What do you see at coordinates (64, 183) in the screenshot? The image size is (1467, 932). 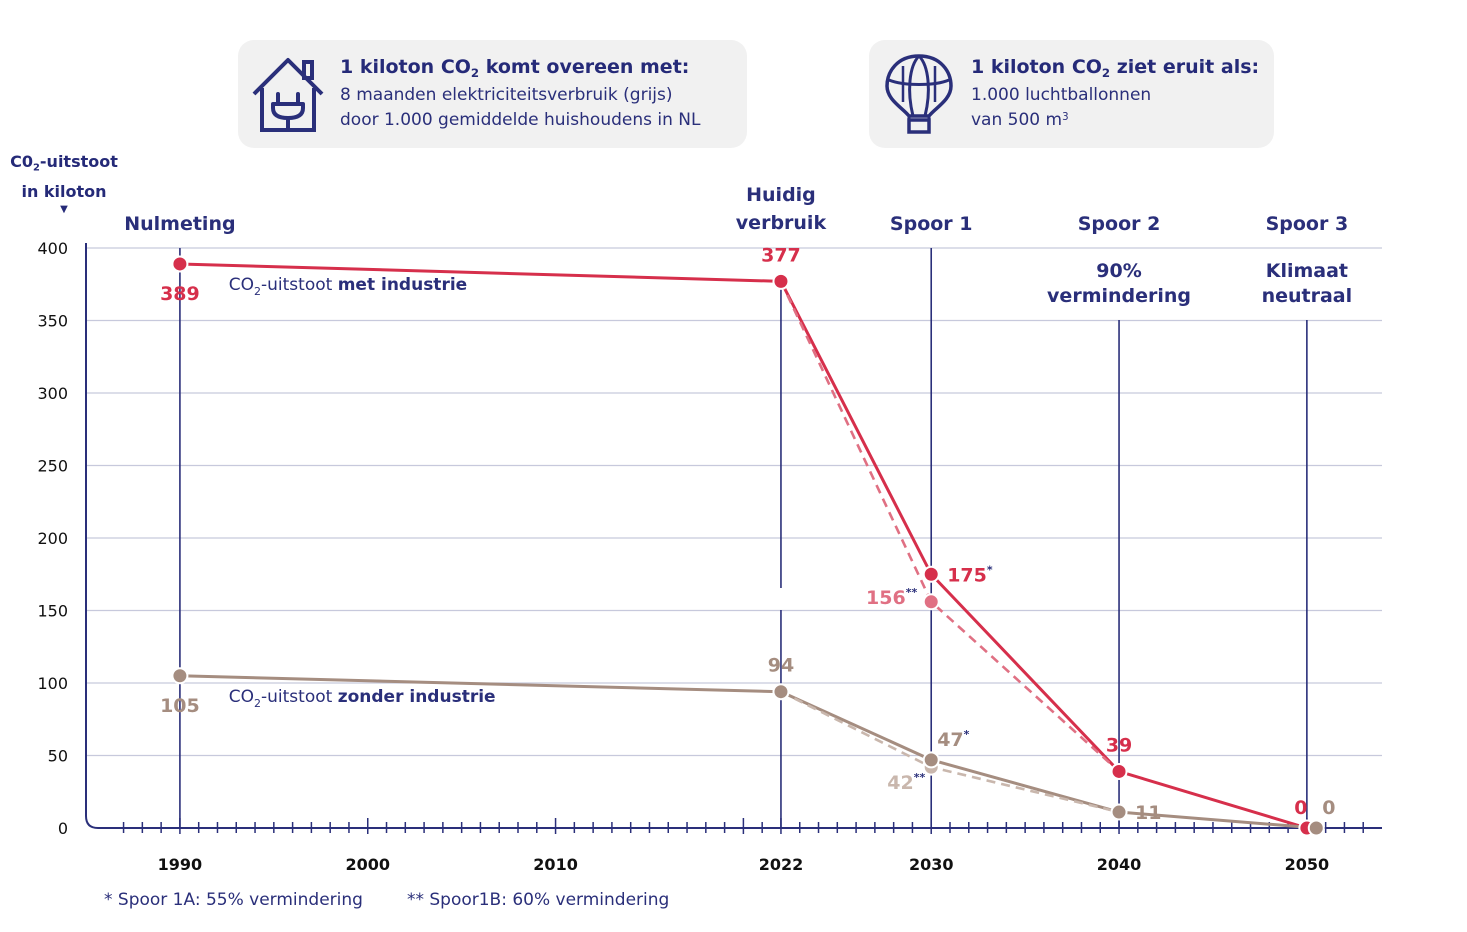 I see `y-axis-title: C02-uitstoot in kiloton ▼` at bounding box center [64, 183].